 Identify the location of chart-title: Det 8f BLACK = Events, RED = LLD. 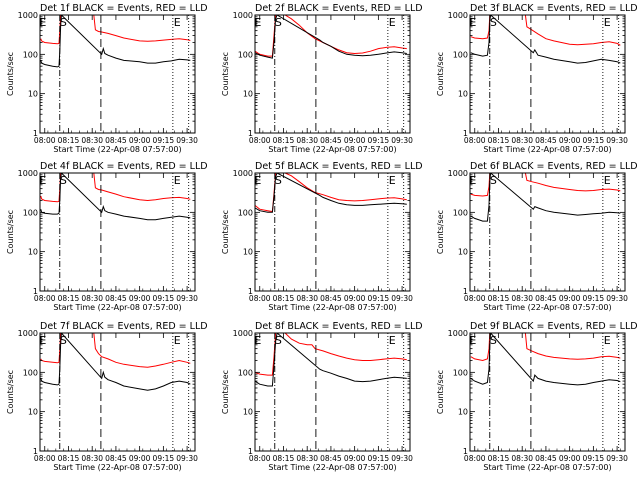
(339, 326).